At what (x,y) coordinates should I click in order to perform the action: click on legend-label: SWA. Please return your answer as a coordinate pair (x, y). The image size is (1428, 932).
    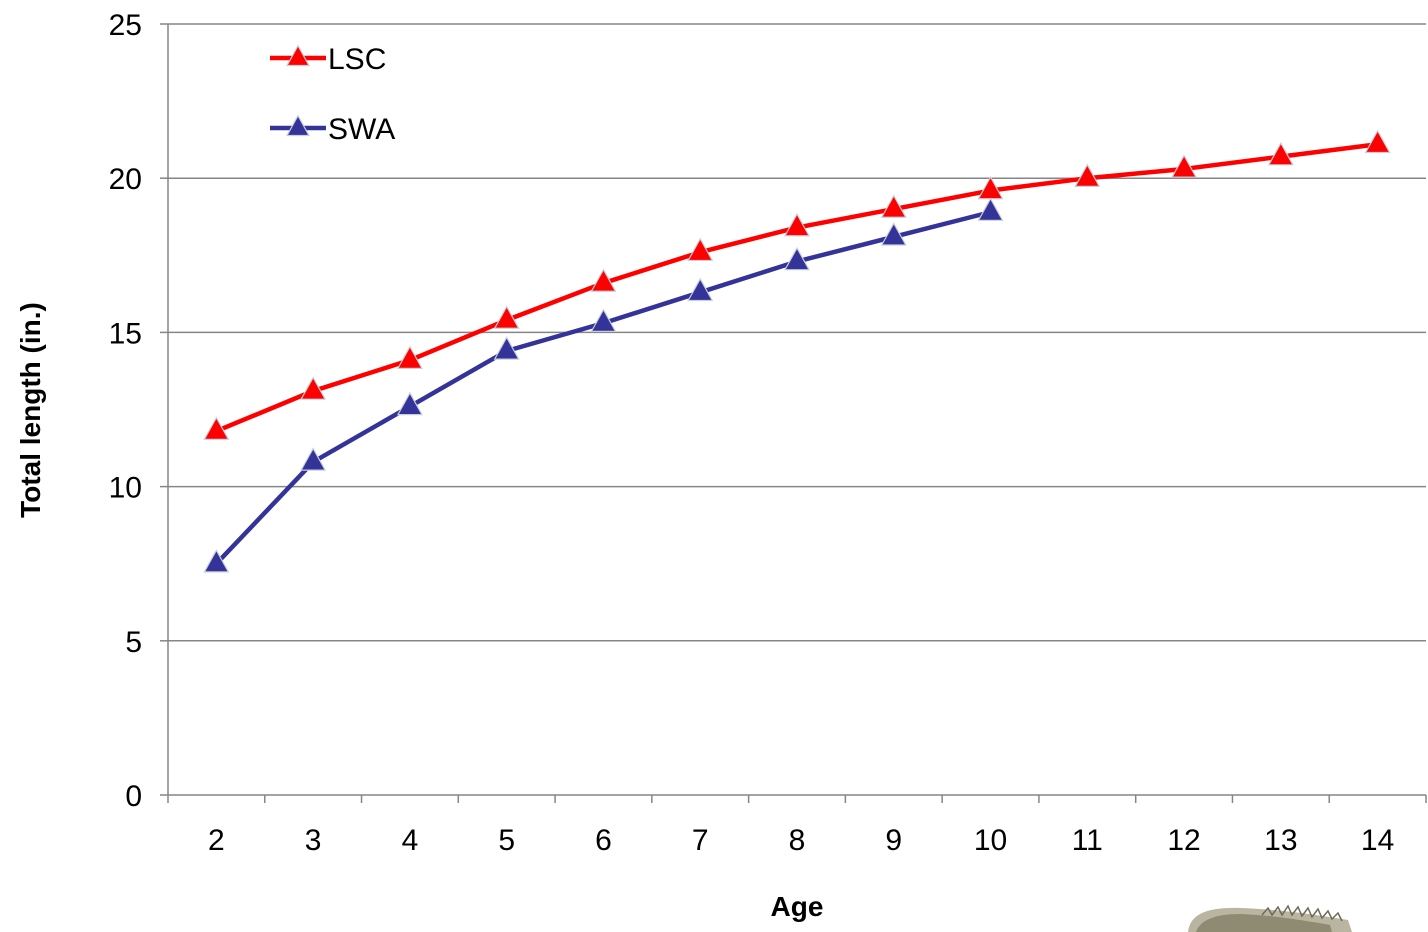
    Looking at the image, I should click on (361, 129).